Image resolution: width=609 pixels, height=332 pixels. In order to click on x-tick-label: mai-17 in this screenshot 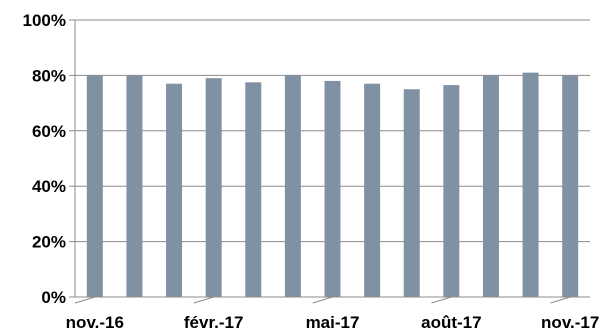, I will do `click(333, 322)`.